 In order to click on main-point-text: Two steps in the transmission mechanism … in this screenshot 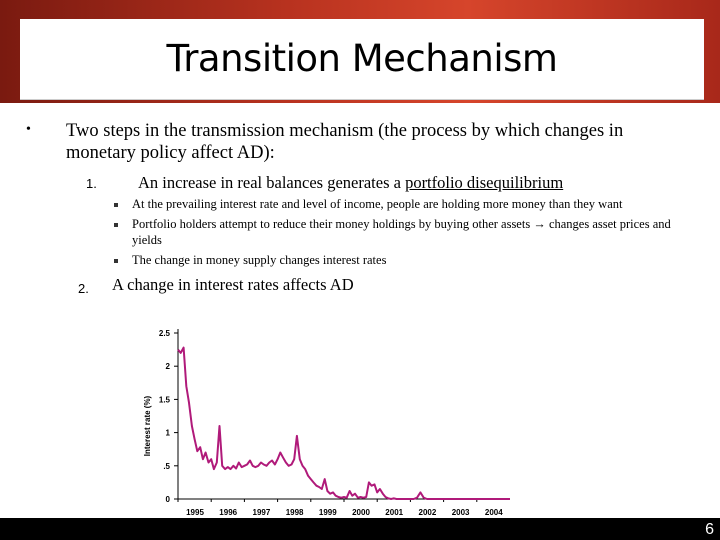, I will do `click(345, 142)`.